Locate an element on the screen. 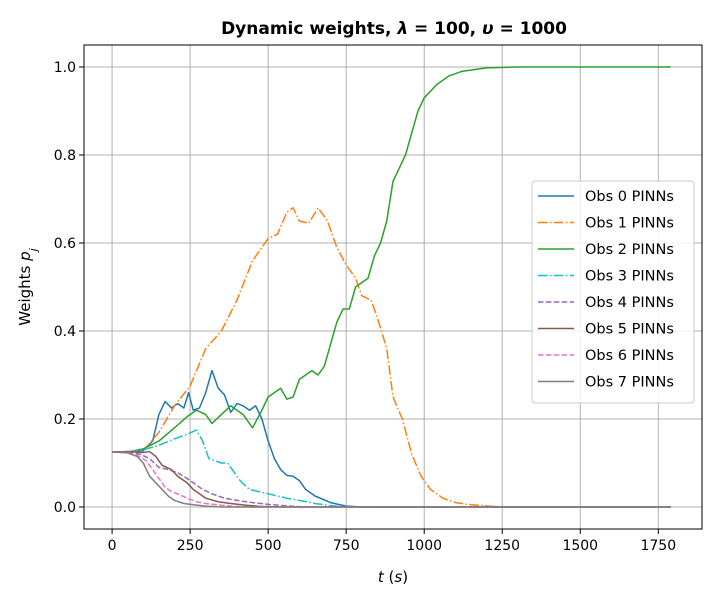 This screenshot has height=600, width=720. x-tick-label: 250 is located at coordinates (190, 546).